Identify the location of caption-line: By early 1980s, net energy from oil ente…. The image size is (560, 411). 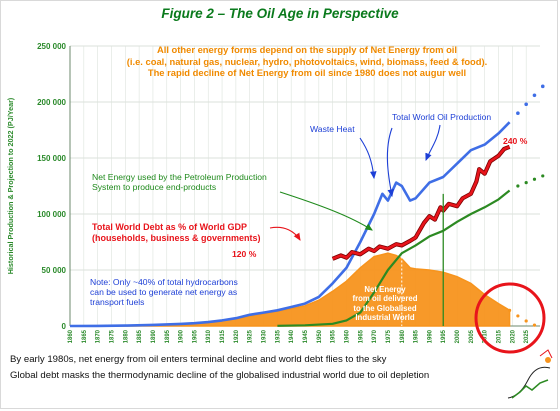
(198, 359).